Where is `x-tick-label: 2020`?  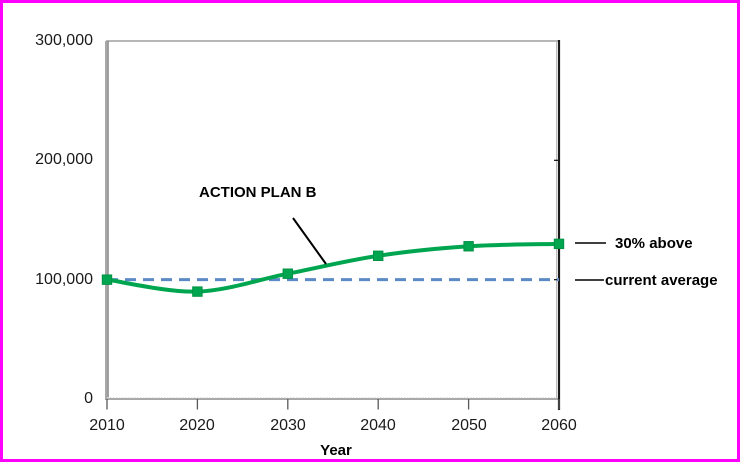 x-tick-label: 2020 is located at coordinates (197, 425).